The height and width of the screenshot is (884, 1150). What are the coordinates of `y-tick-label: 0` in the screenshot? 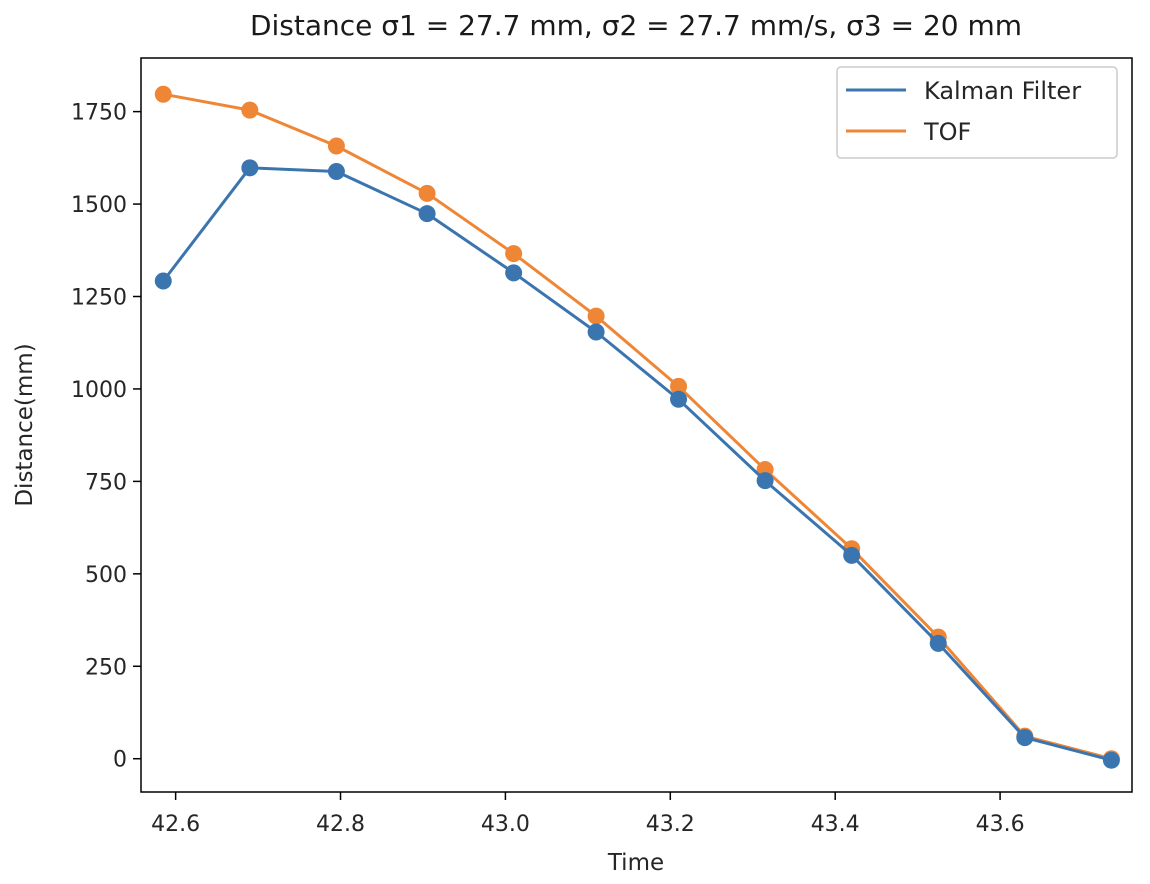 It's located at (120, 760).